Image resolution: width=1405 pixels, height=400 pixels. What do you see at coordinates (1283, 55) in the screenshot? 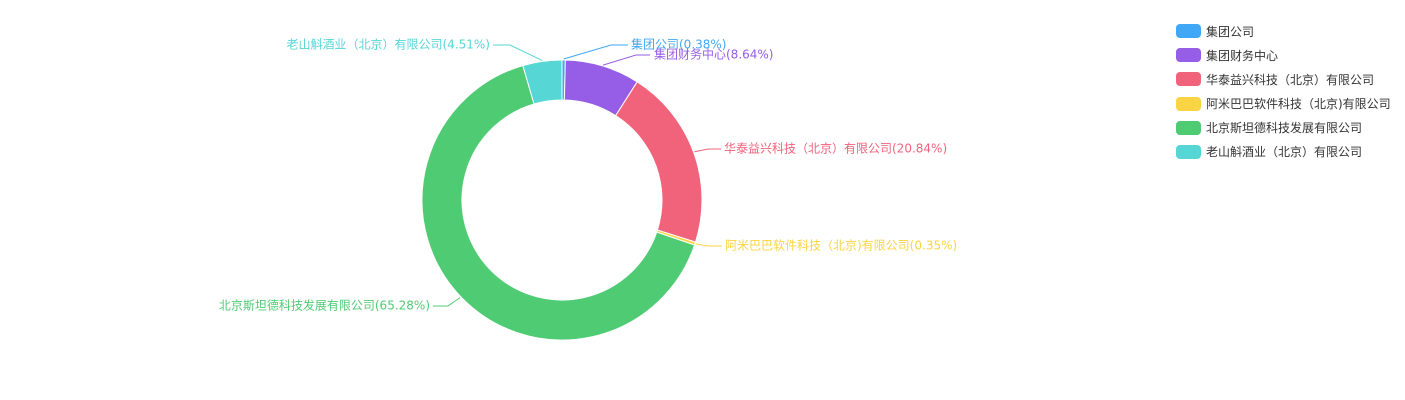
I see `legend-item-caiwu: 集团财务中心` at bounding box center [1283, 55].